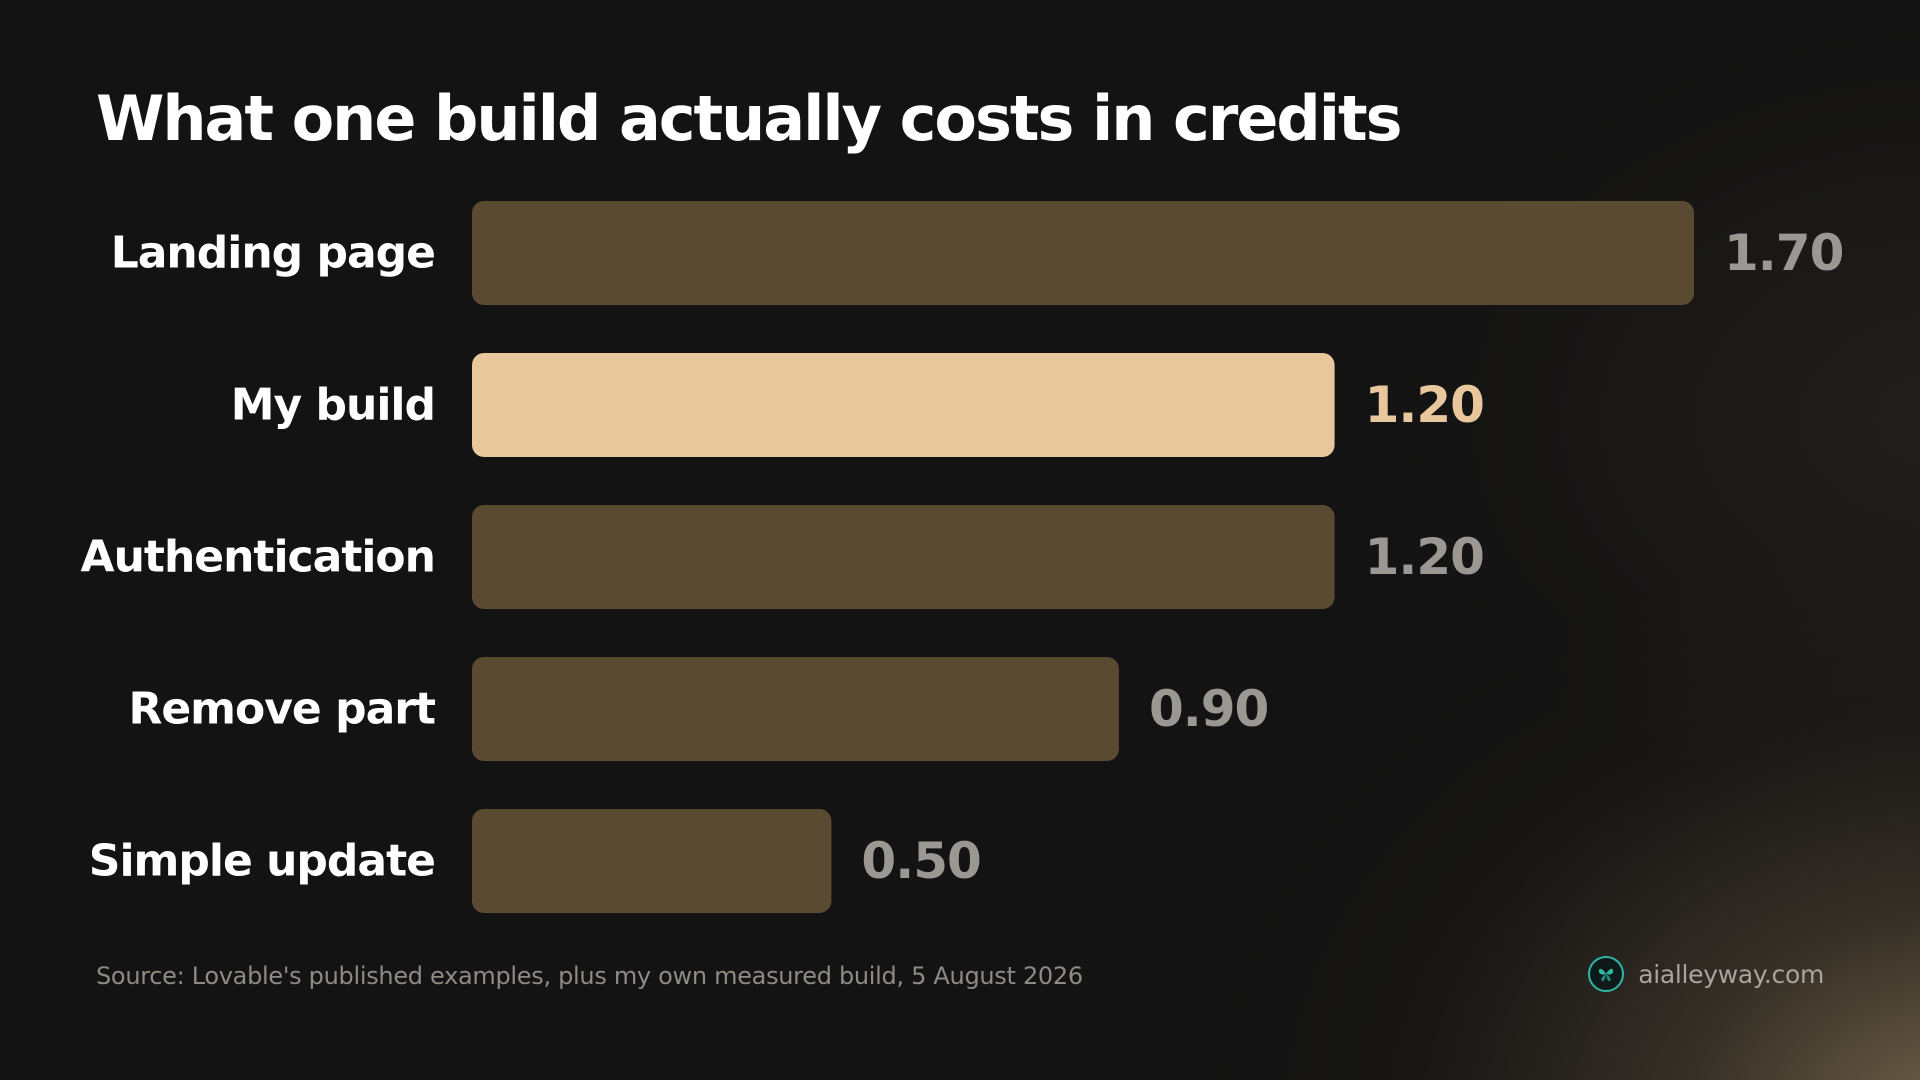 The height and width of the screenshot is (1080, 1920). What do you see at coordinates (333, 405) in the screenshot?
I see `category-label: My build` at bounding box center [333, 405].